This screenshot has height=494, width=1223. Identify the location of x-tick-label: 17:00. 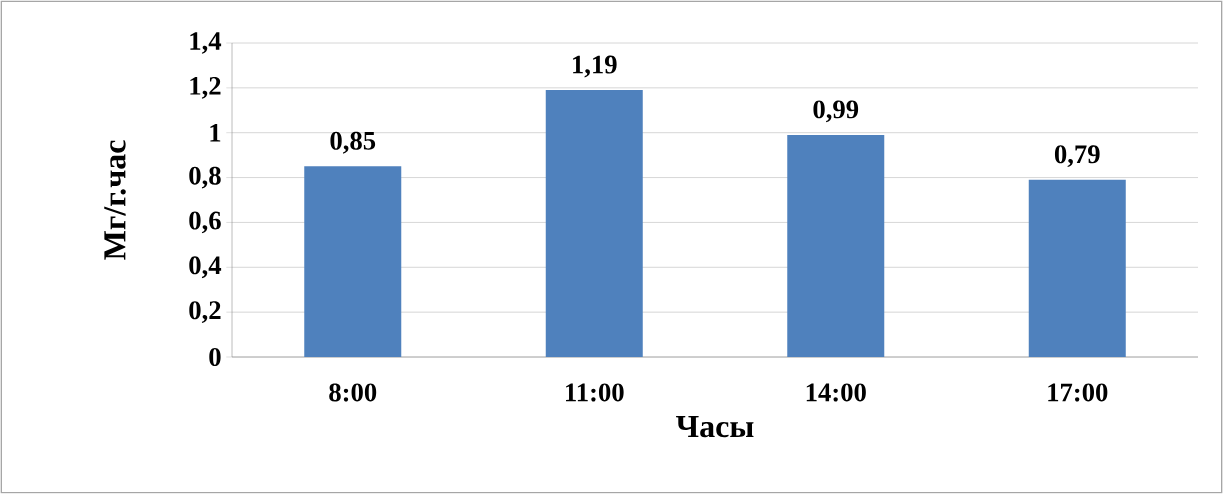
(1078, 392).